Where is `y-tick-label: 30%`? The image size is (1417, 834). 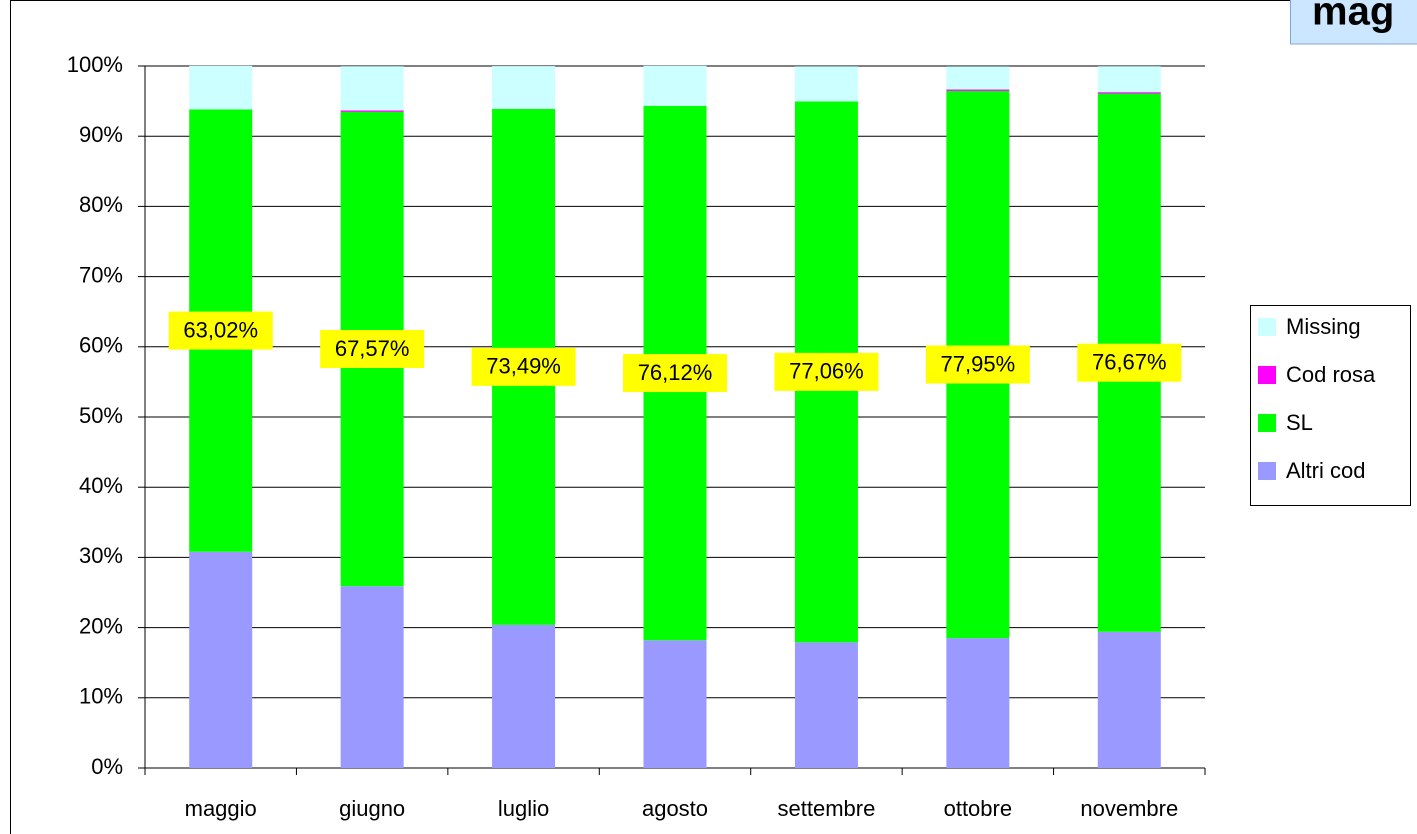
y-tick-label: 30% is located at coordinates (101, 555).